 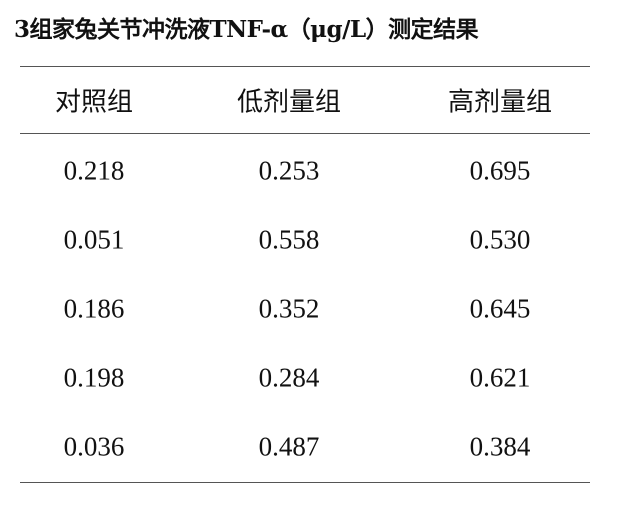 I want to click on table-cell: 0.558, so click(x=289, y=239).